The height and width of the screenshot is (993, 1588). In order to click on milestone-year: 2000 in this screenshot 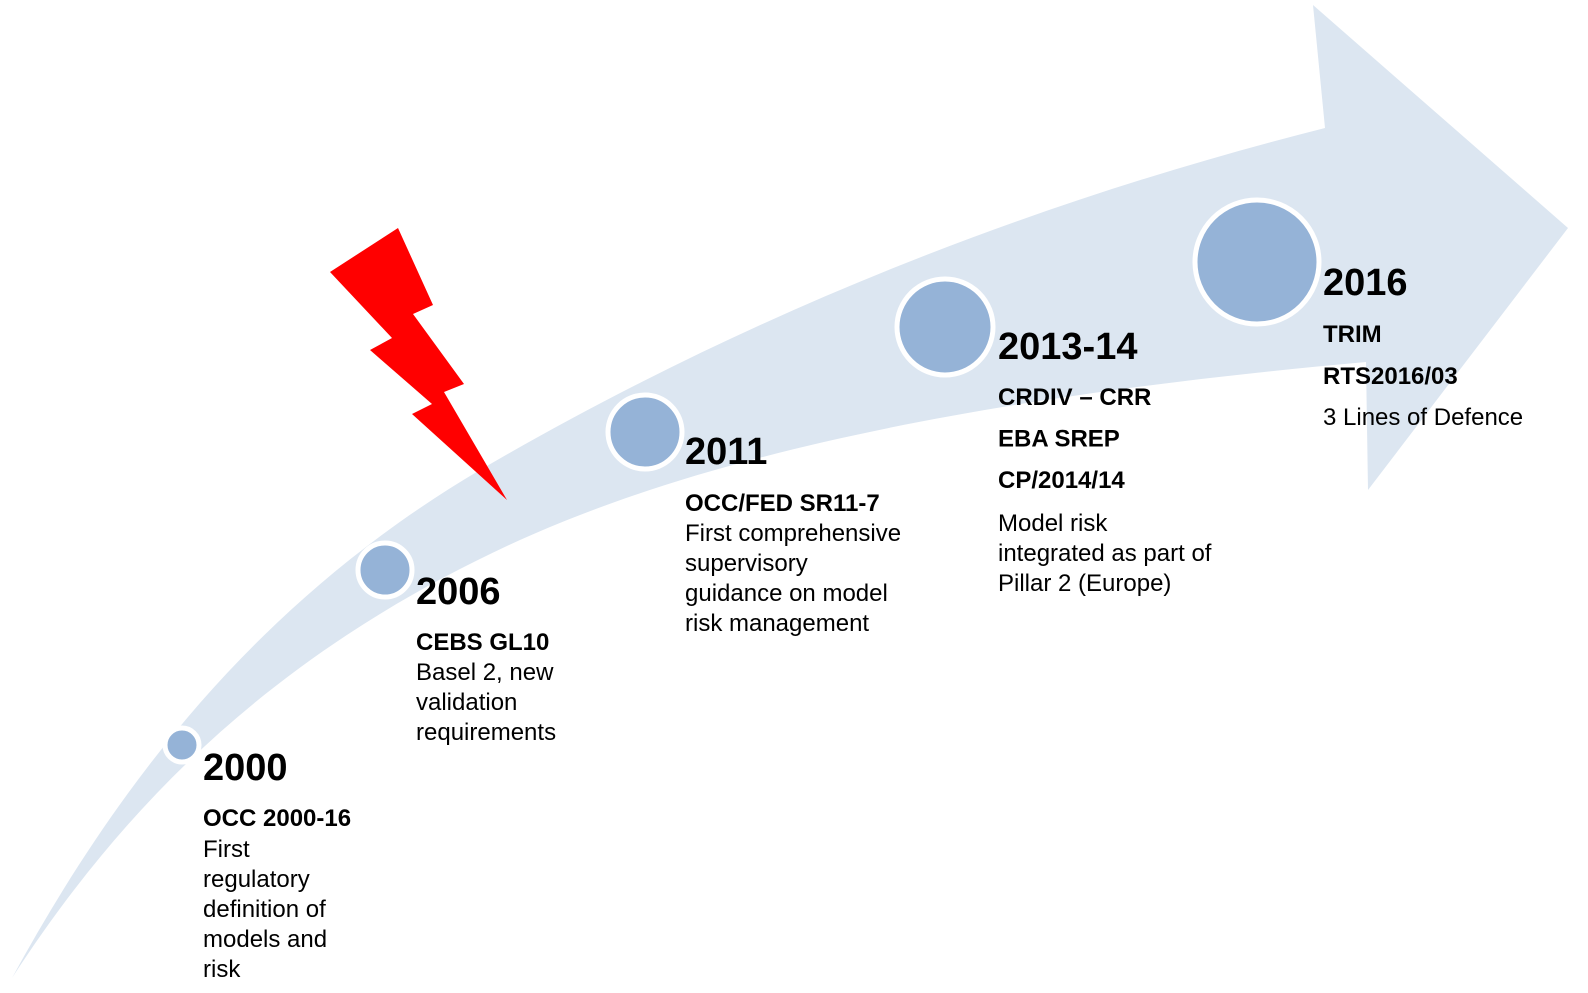, I will do `click(245, 768)`.